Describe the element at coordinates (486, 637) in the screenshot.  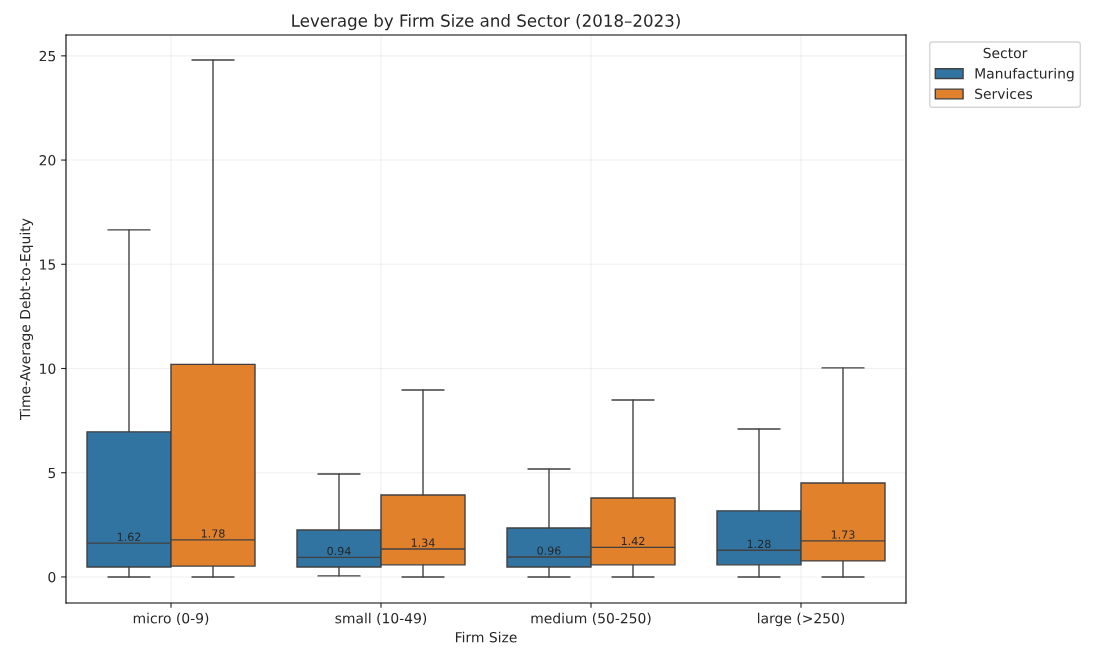
I see `x-axis-title: Firm Size` at that location.